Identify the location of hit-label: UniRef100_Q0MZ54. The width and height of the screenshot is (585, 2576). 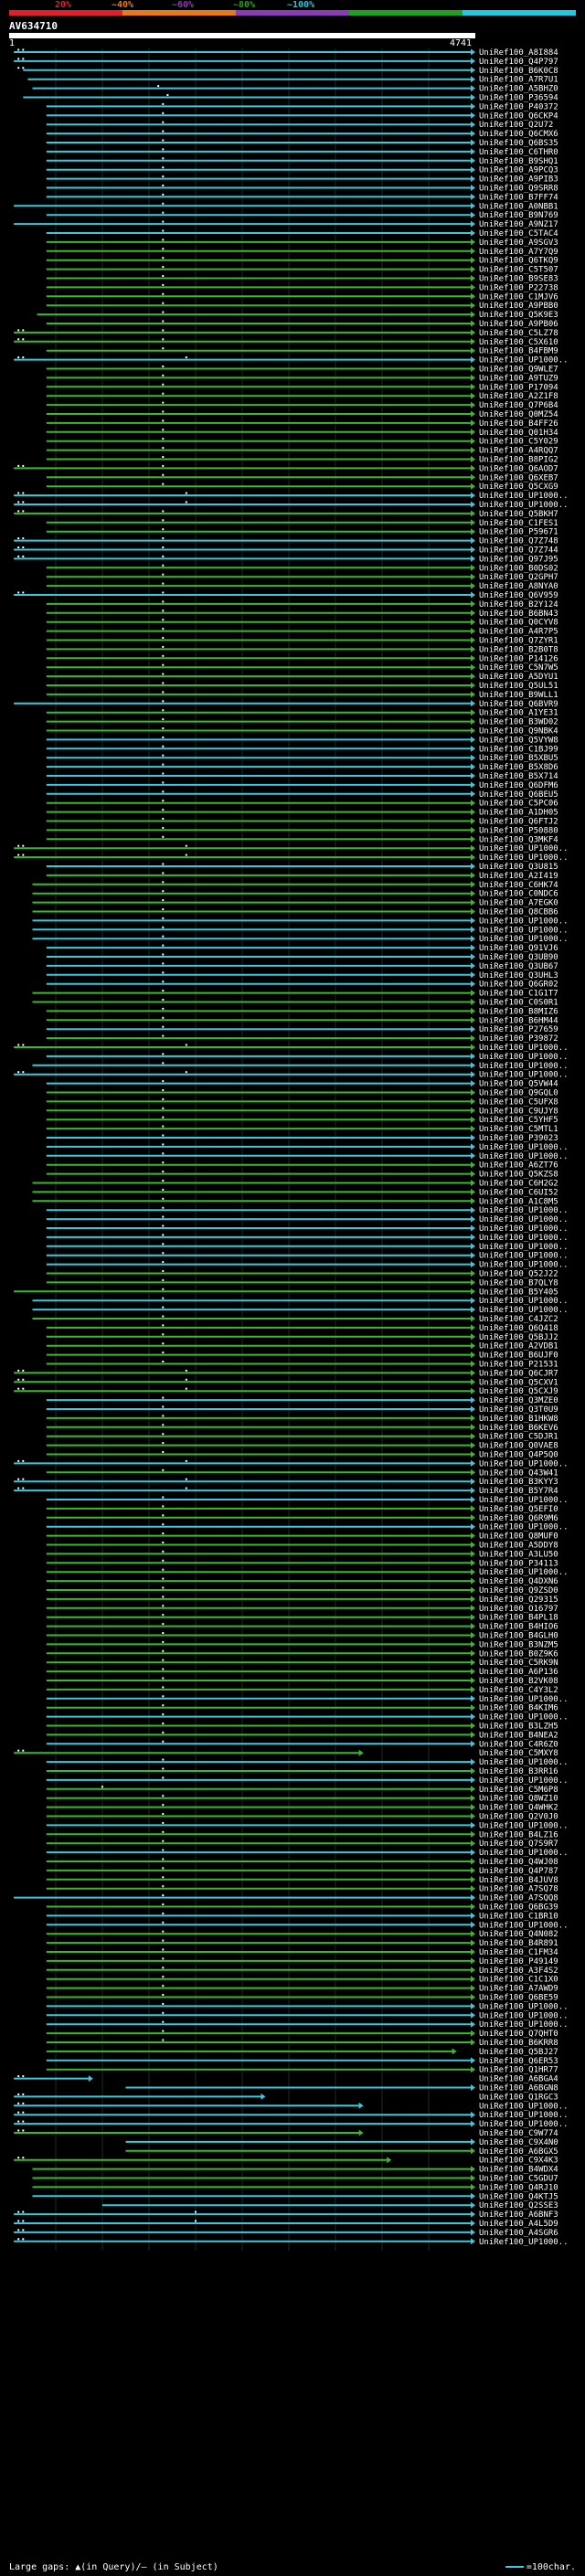
(518, 414).